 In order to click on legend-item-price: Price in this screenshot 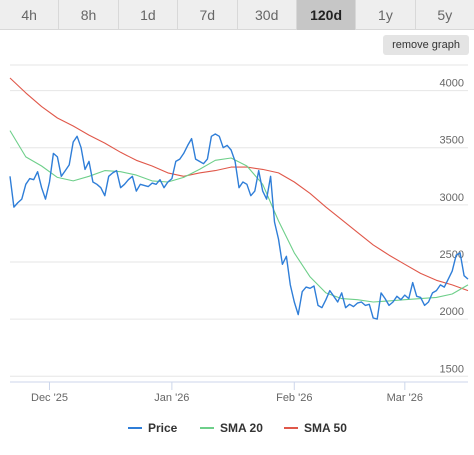, I will do `click(163, 428)`.